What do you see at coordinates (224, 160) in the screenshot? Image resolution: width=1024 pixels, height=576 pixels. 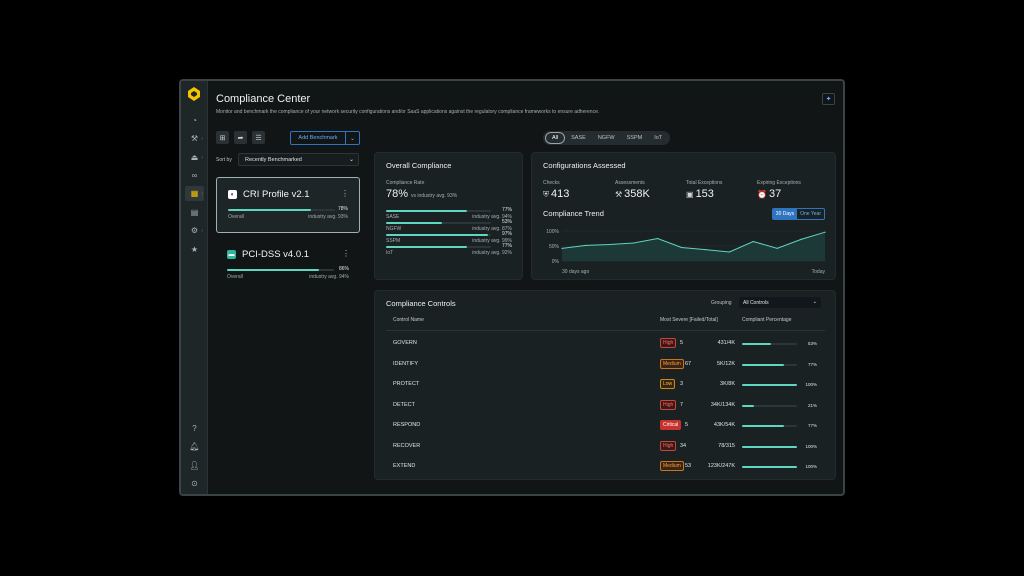 I see `sort-label: Sort by` at bounding box center [224, 160].